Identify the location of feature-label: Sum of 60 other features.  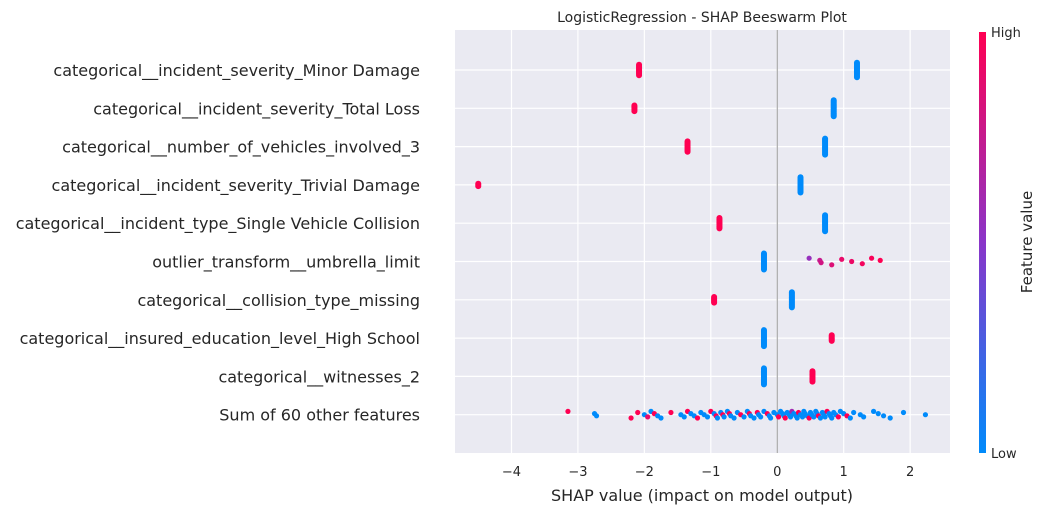
(319, 415).